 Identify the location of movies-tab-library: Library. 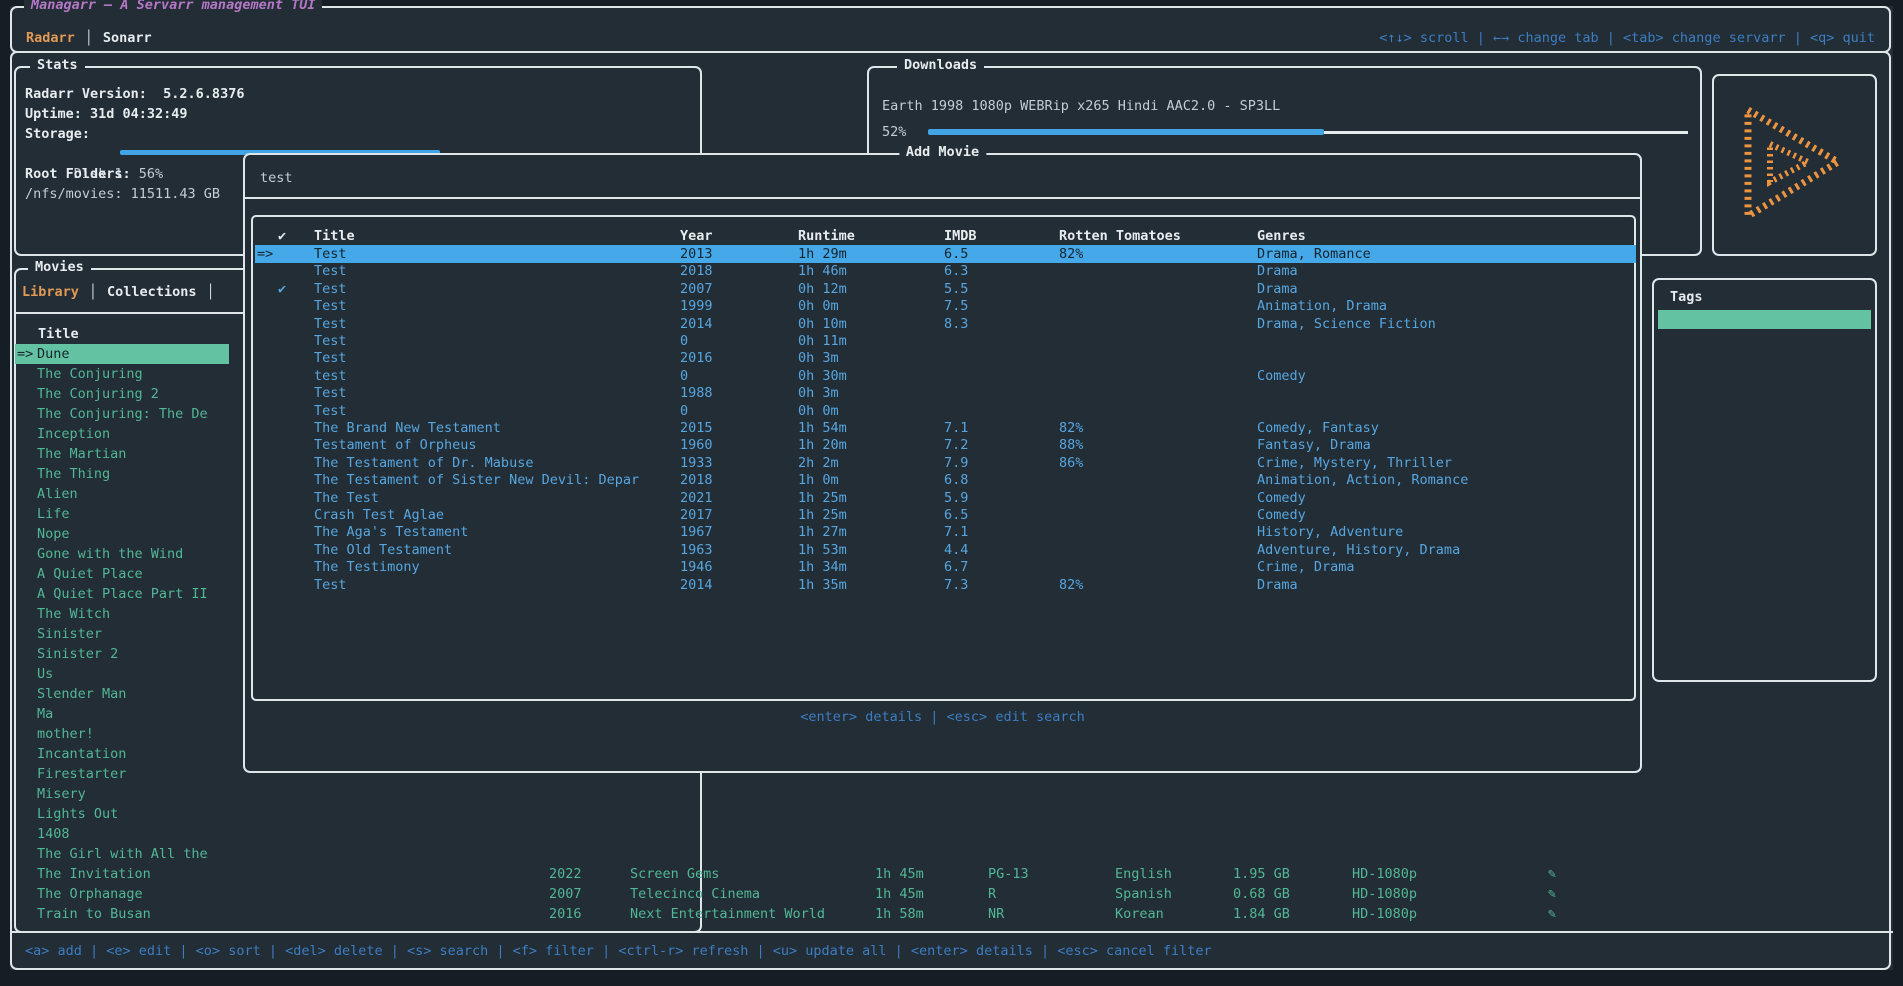
(50, 292).